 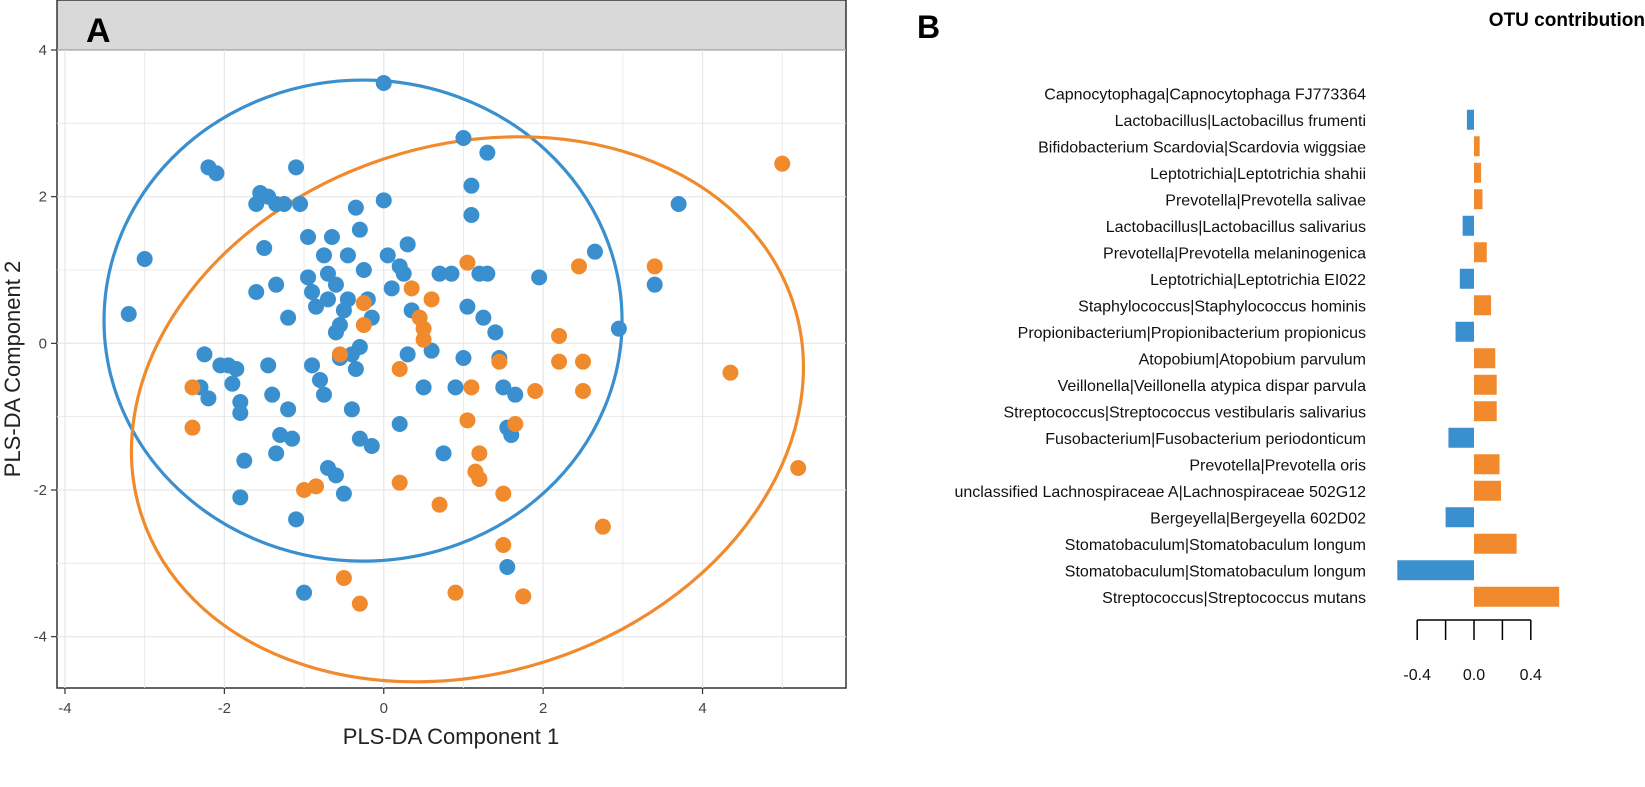 I want to click on otu-label: Lactobacillus|Lactobacillus frumenti, so click(x=1240, y=121).